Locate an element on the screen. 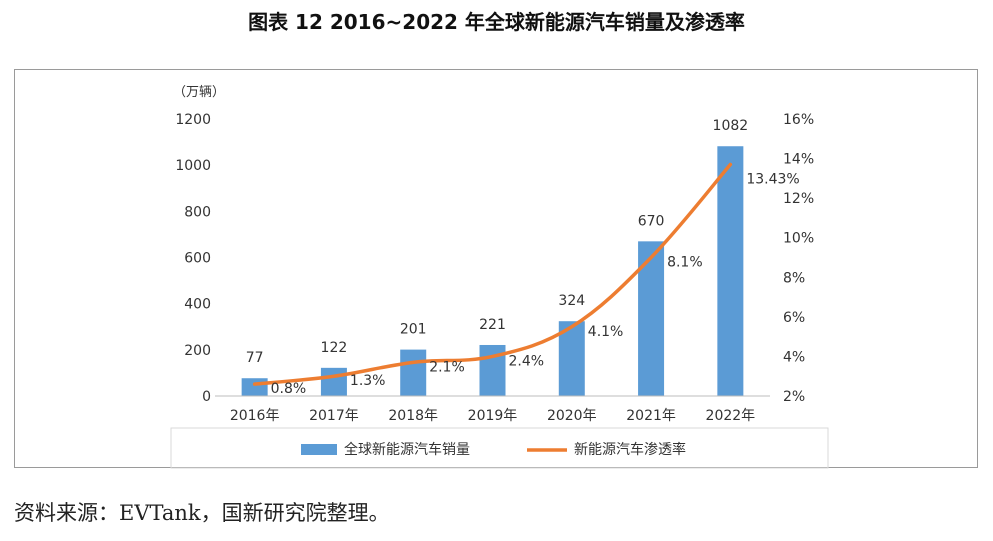  bar-value-label: 221 is located at coordinates (492, 325).